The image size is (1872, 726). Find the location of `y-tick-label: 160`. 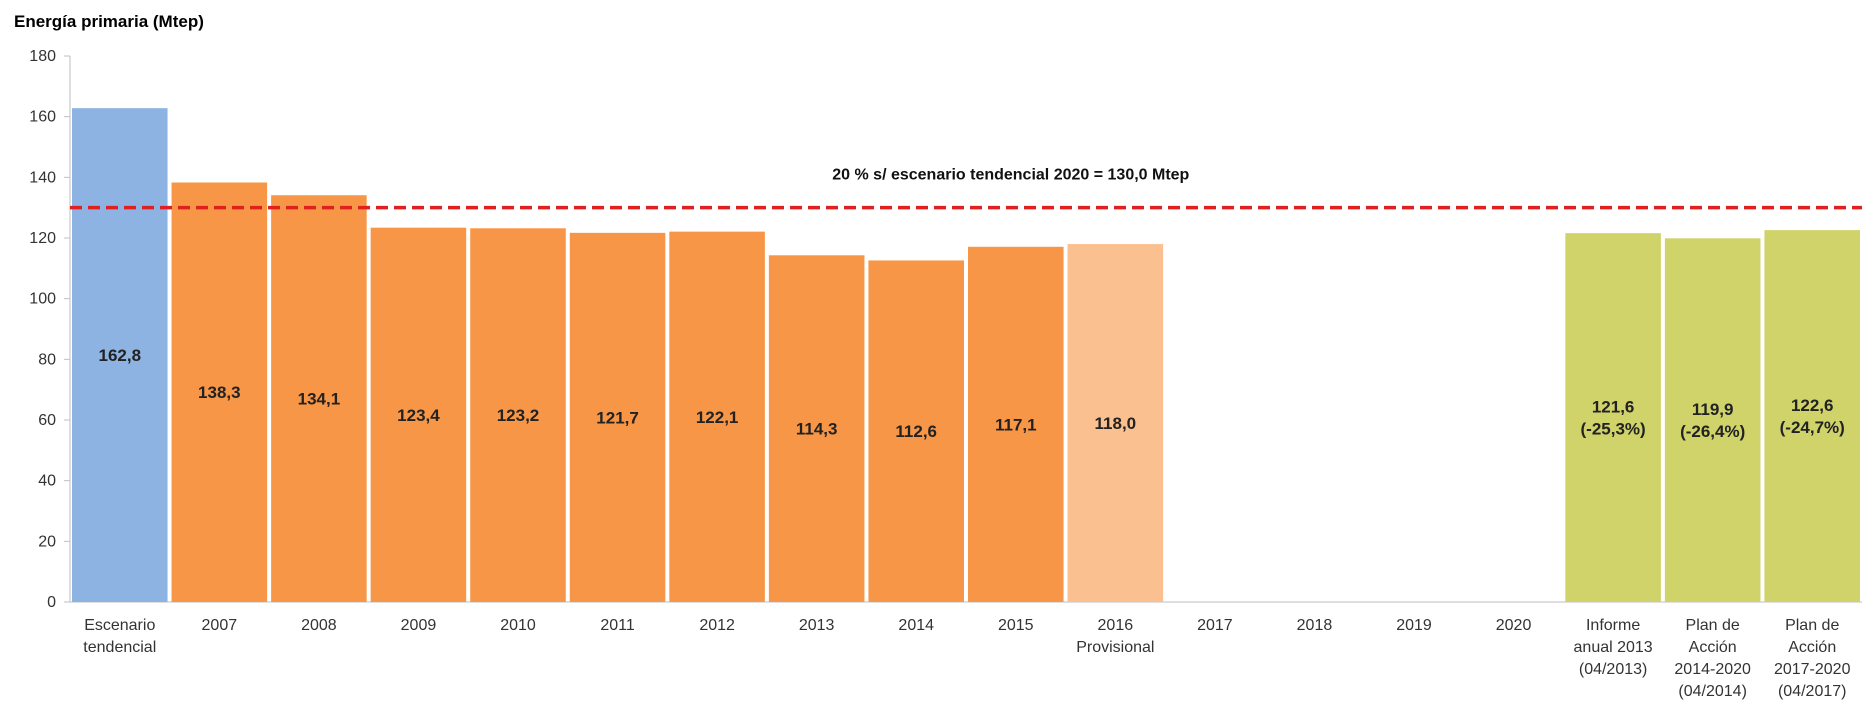

y-tick-label: 160 is located at coordinates (42, 117).